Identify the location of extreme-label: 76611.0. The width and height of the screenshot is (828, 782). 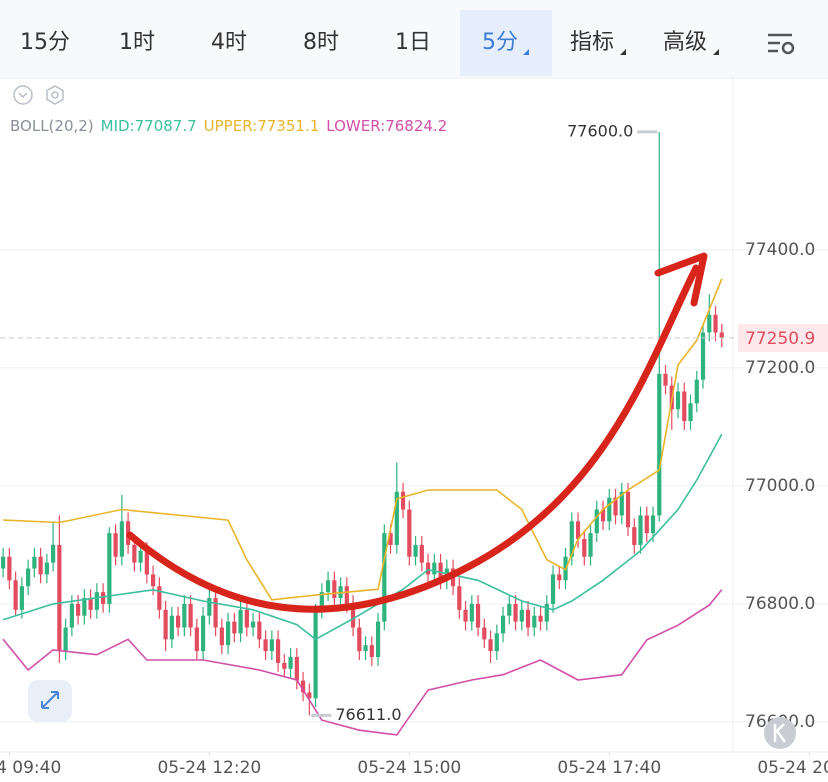
(368, 714).